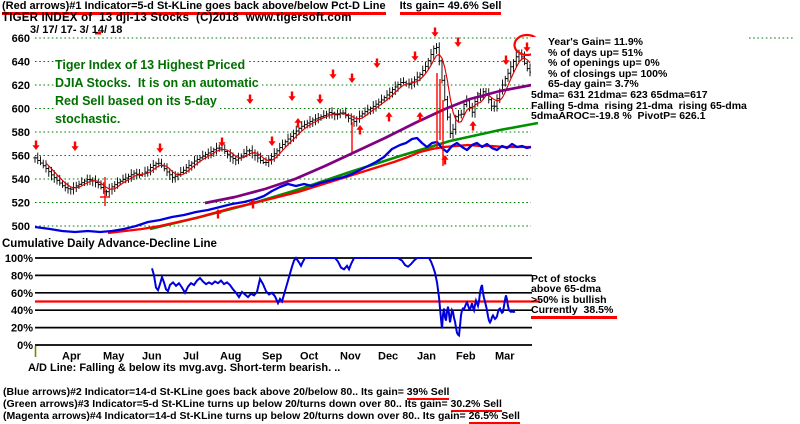 This screenshot has height=424, width=800. What do you see at coordinates (351, 357) in the screenshot?
I see `month-label: Nov` at bounding box center [351, 357].